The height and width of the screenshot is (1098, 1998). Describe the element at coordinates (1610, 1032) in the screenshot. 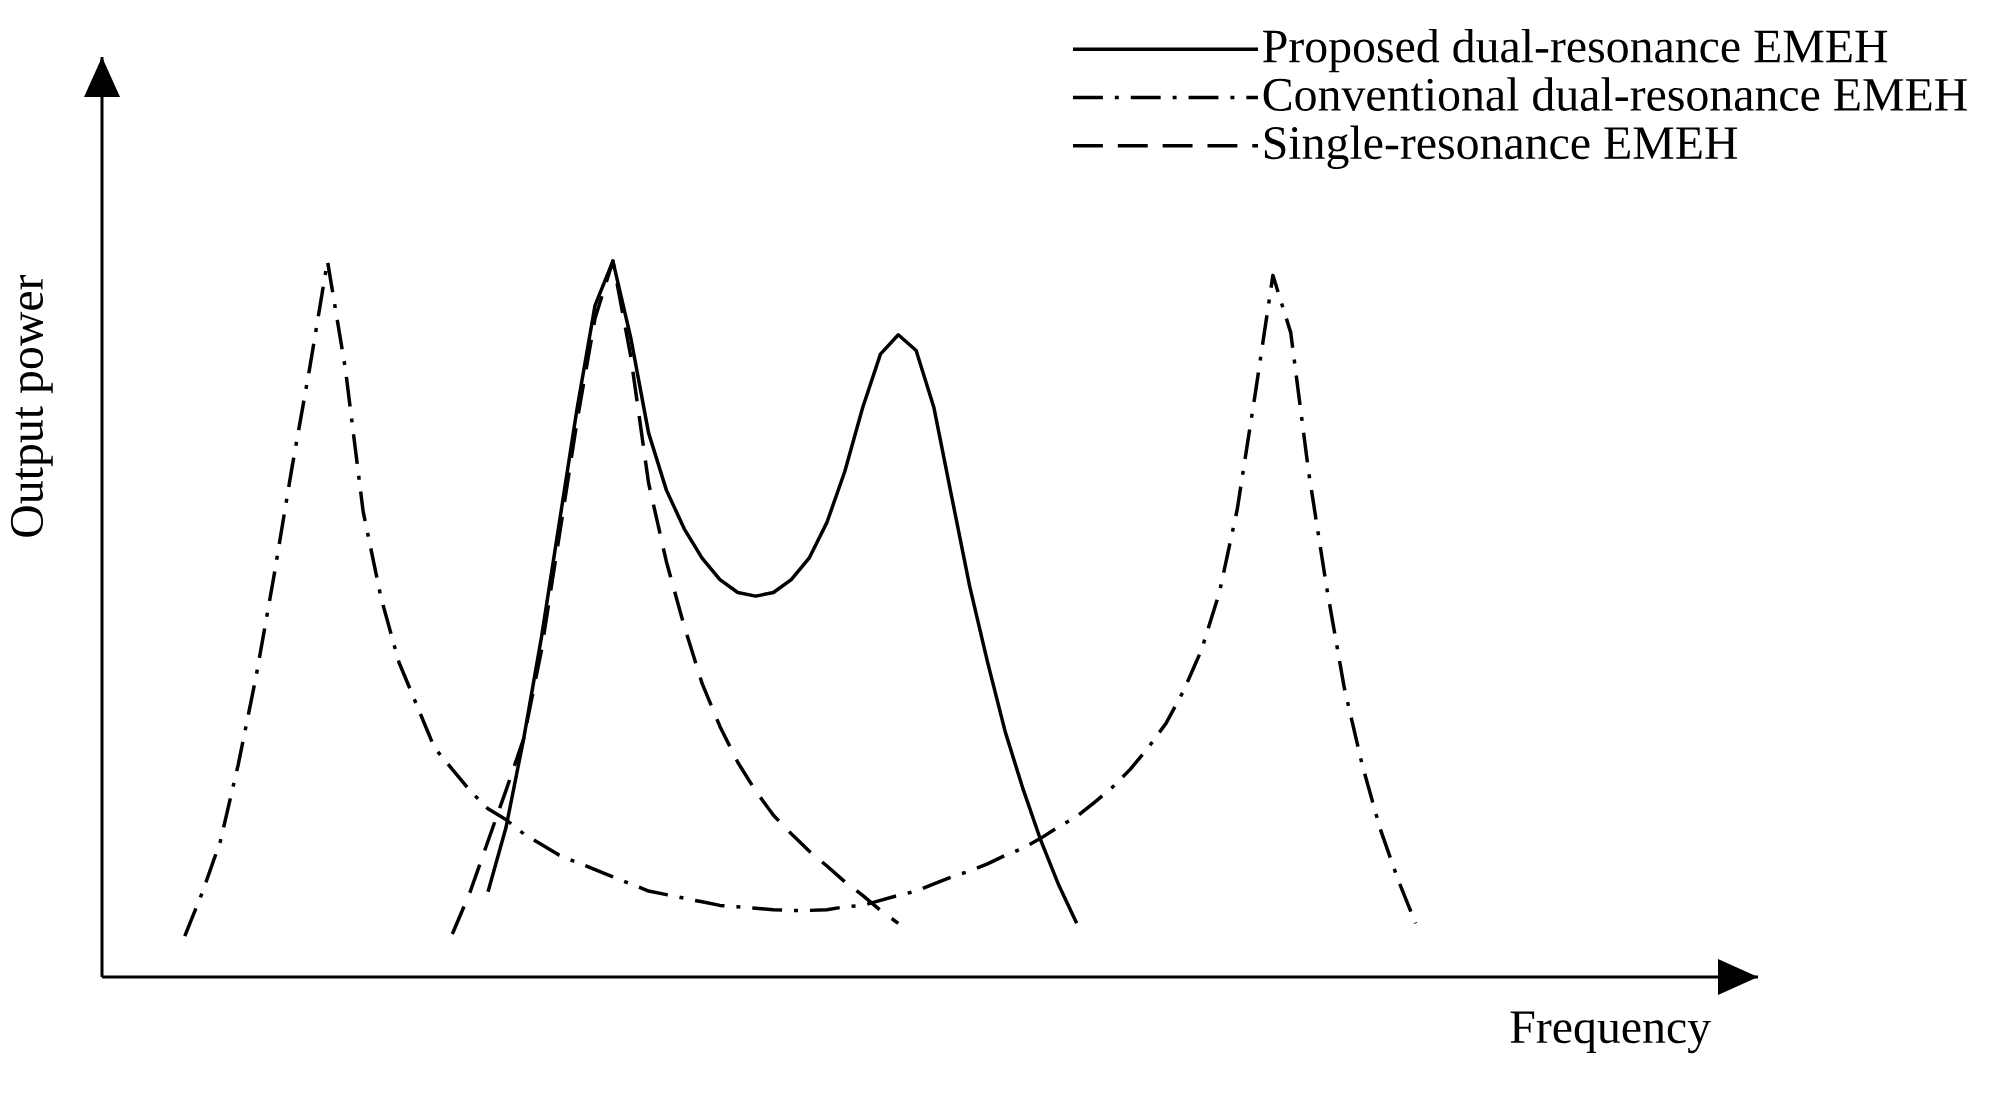

I see `x-axis-title: Frequency` at that location.